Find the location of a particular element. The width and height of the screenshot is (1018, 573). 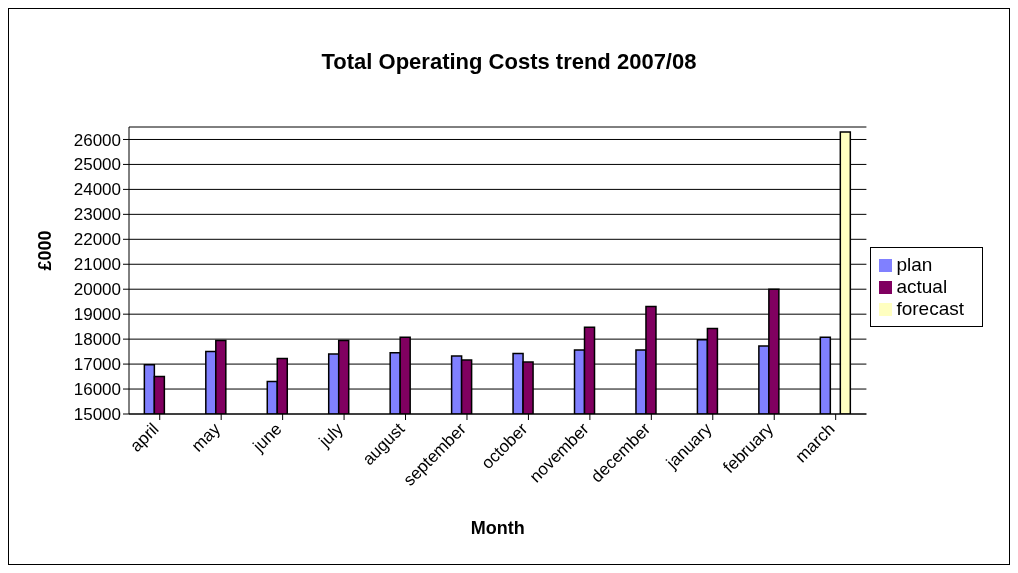

x-axis-title: Month is located at coordinates (497, 528).